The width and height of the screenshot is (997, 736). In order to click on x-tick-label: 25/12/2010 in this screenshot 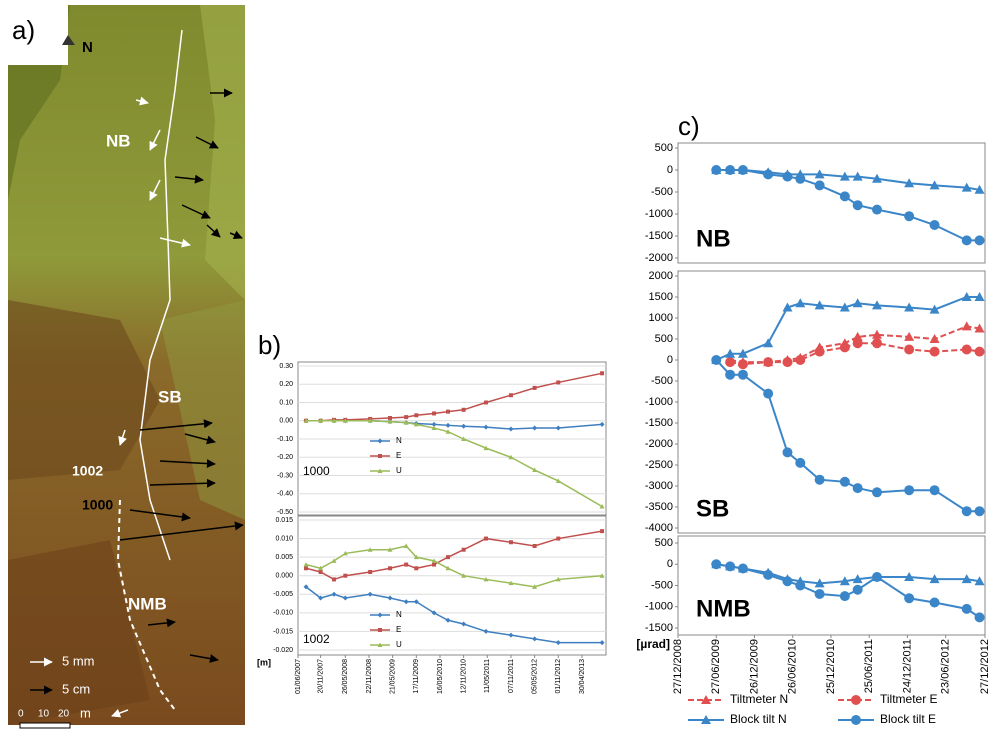, I will do `click(831, 666)`.